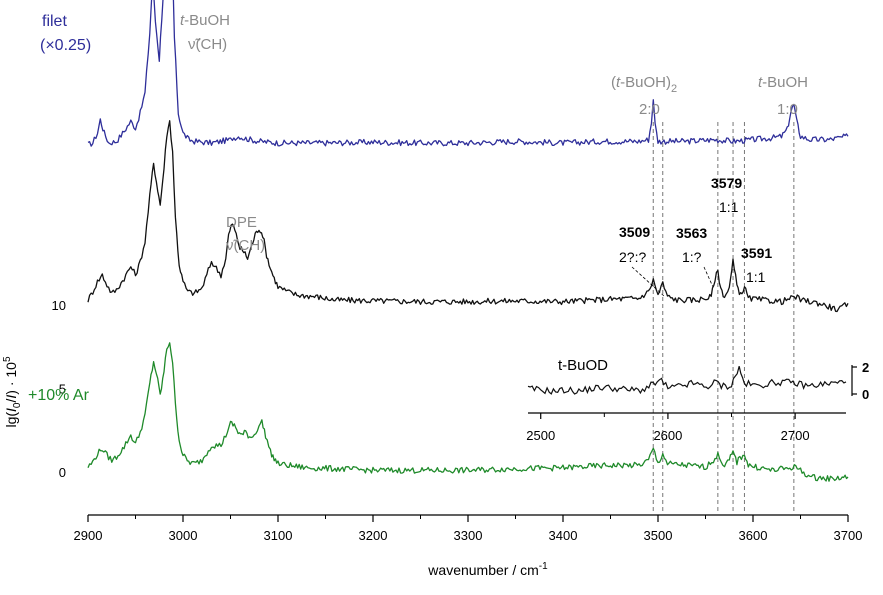 The image size is (883, 595). What do you see at coordinates (183, 535) in the screenshot?
I see `x-tick-label-3000: 3000` at bounding box center [183, 535].